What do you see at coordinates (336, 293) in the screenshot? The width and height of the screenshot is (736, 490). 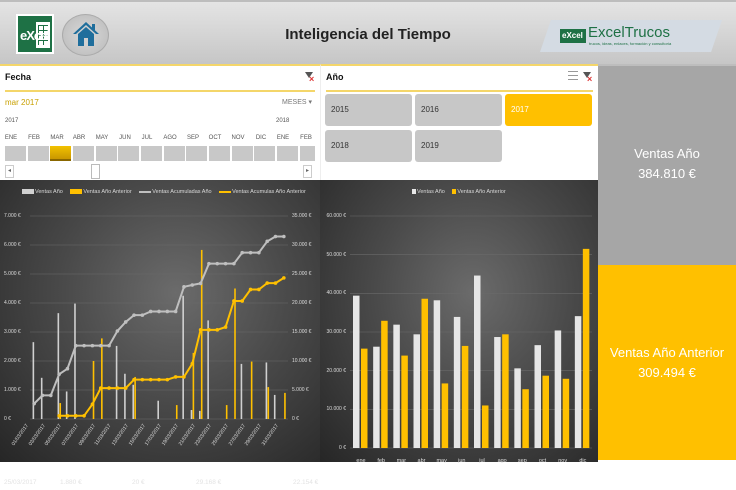 I see `y-axis-label: 40.000 €` at bounding box center [336, 293].